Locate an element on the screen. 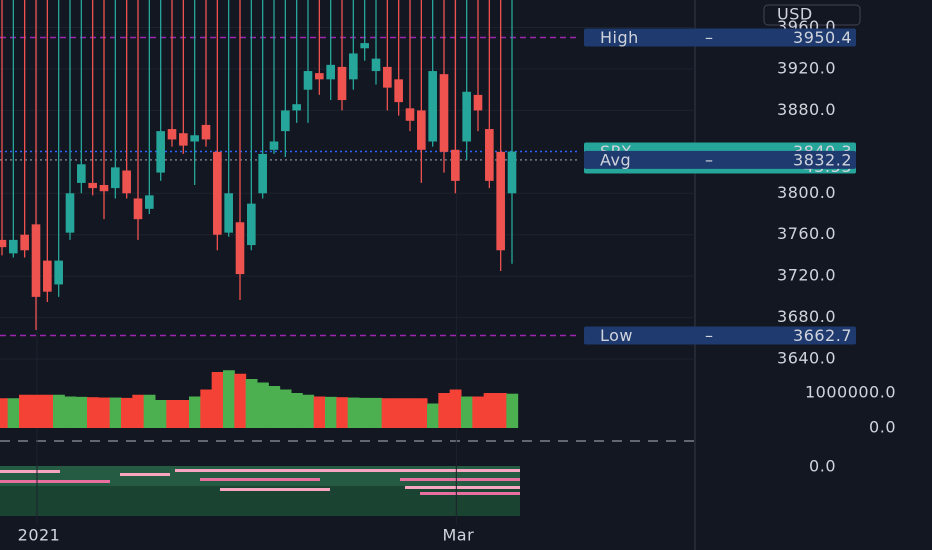 Image resolution: width=932 pixels, height=550 pixels. badge-value: 3662.7 is located at coordinates (822, 335).